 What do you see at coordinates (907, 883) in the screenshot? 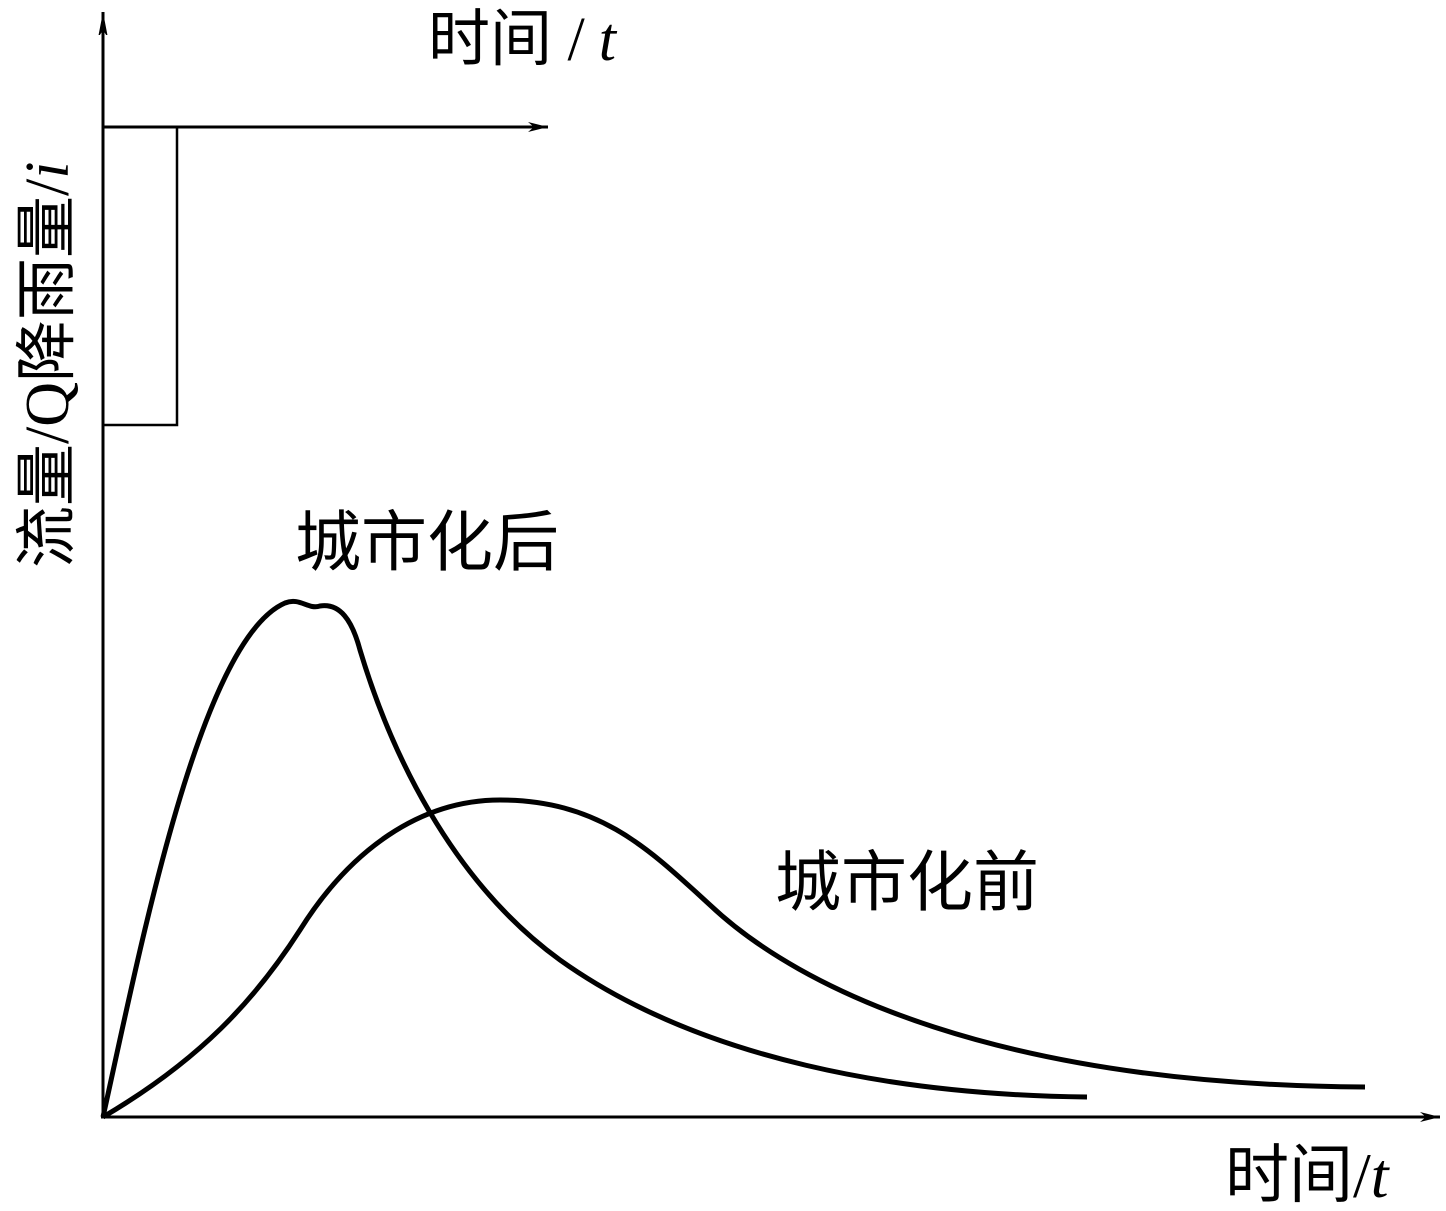
I see `before-label: 城市化前` at bounding box center [907, 883].